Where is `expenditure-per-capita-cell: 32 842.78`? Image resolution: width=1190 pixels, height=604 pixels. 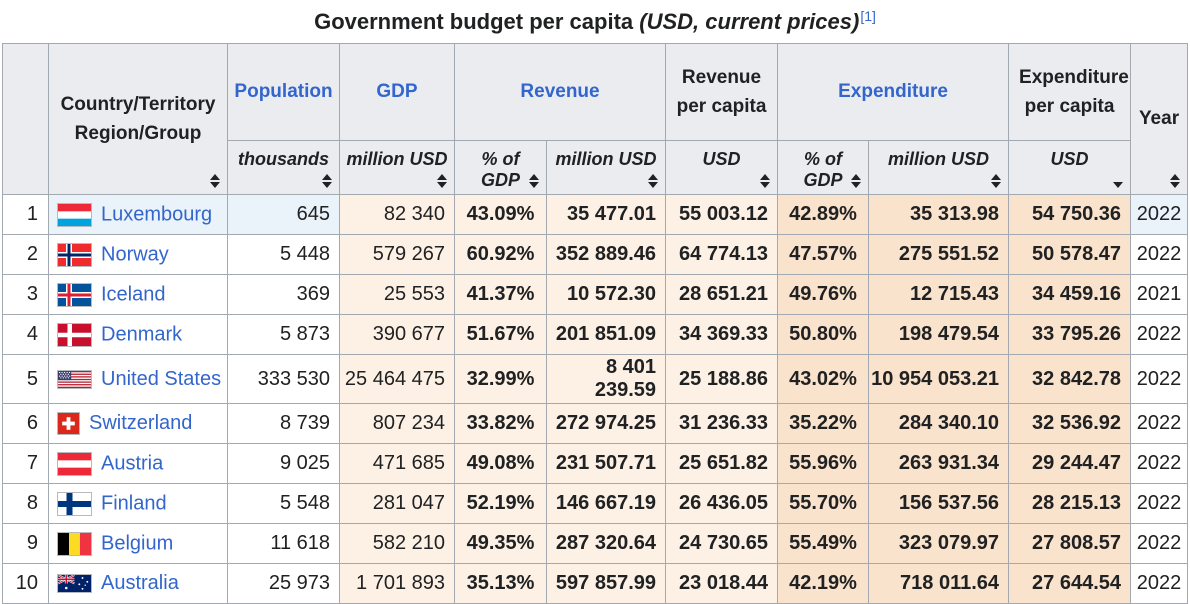
expenditure-per-capita-cell: 32 842.78 is located at coordinates (1070, 379).